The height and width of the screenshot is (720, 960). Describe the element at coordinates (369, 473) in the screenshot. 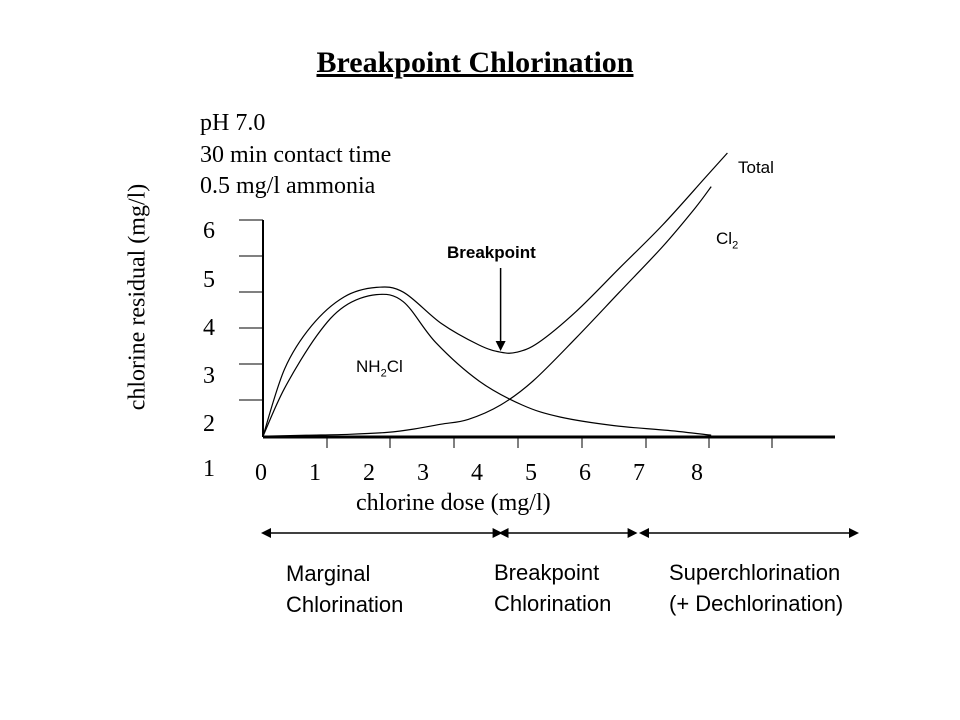

I see `x-tick-label: 2` at that location.